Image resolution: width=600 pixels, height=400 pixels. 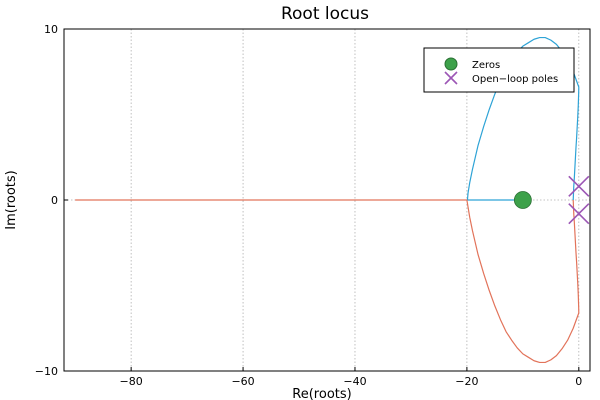 What do you see at coordinates (54, 200) in the screenshot?
I see `y-tick-label: 0` at bounding box center [54, 200].